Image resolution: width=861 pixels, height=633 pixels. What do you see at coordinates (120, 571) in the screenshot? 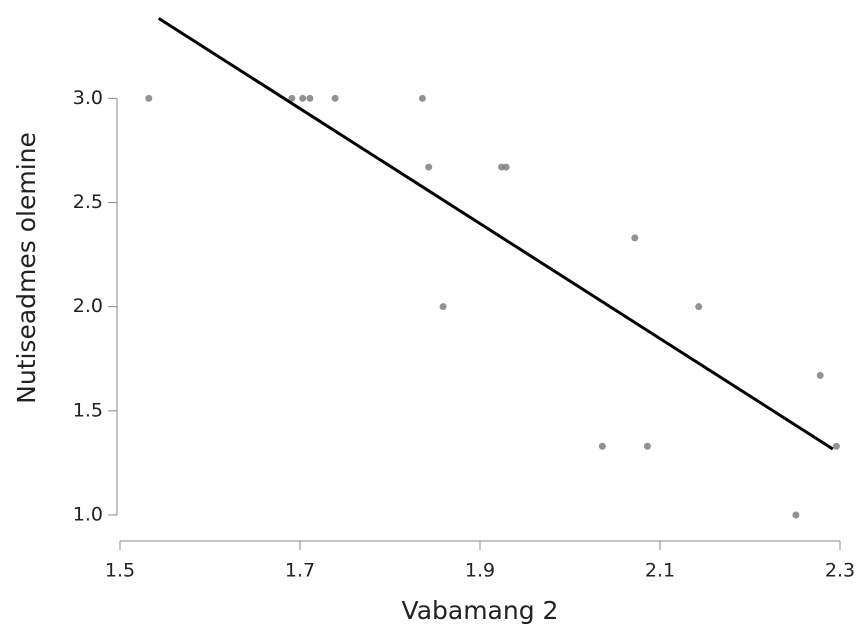
I see `x-tick-label: 1.5` at bounding box center [120, 571].